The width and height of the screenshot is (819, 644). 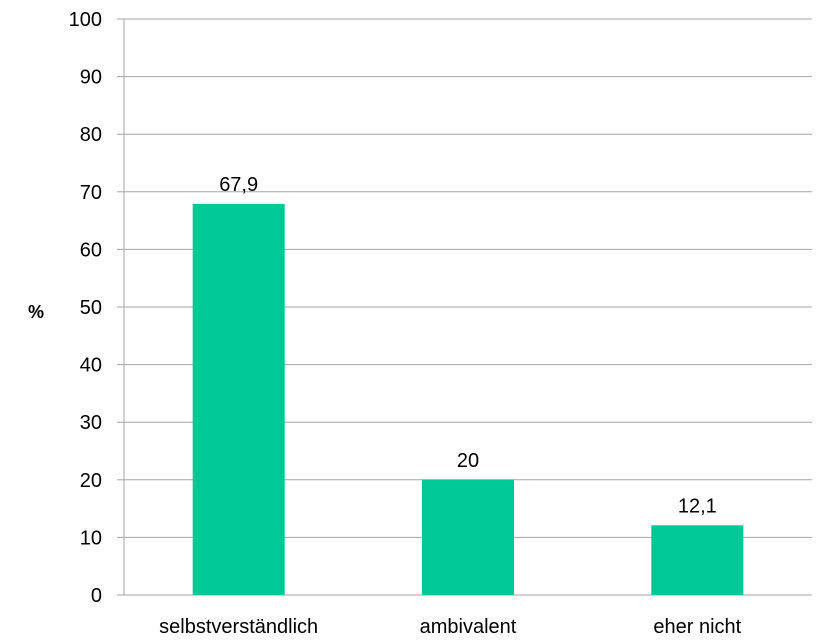 I want to click on y-tick-label: 30, so click(x=91, y=423).